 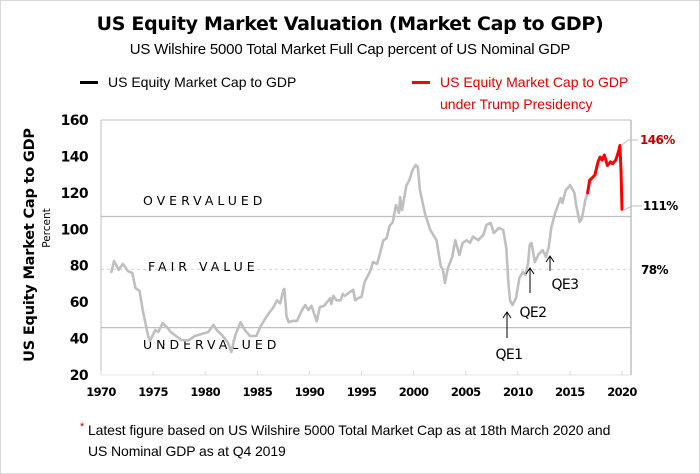 What do you see at coordinates (153, 392) in the screenshot?
I see `x-tick-label-1975: 1975` at bounding box center [153, 392].